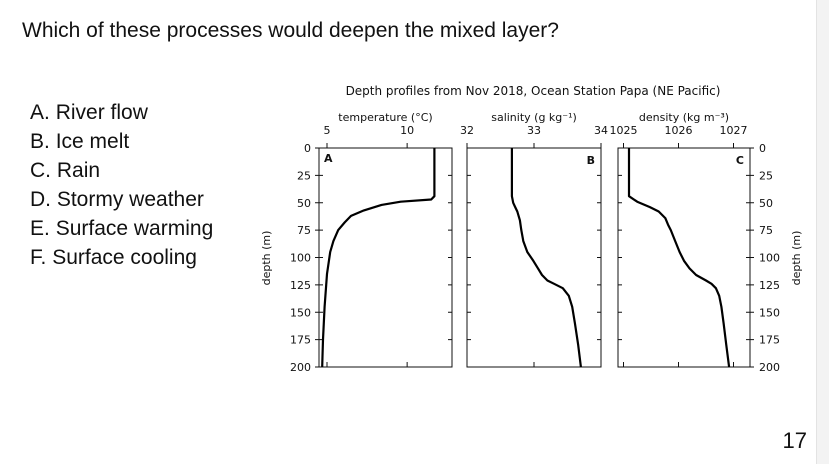 Image resolution: width=829 pixels, height=464 pixels. What do you see at coordinates (304, 175) in the screenshot?
I see `y-tick-label-left: 25` at bounding box center [304, 175].